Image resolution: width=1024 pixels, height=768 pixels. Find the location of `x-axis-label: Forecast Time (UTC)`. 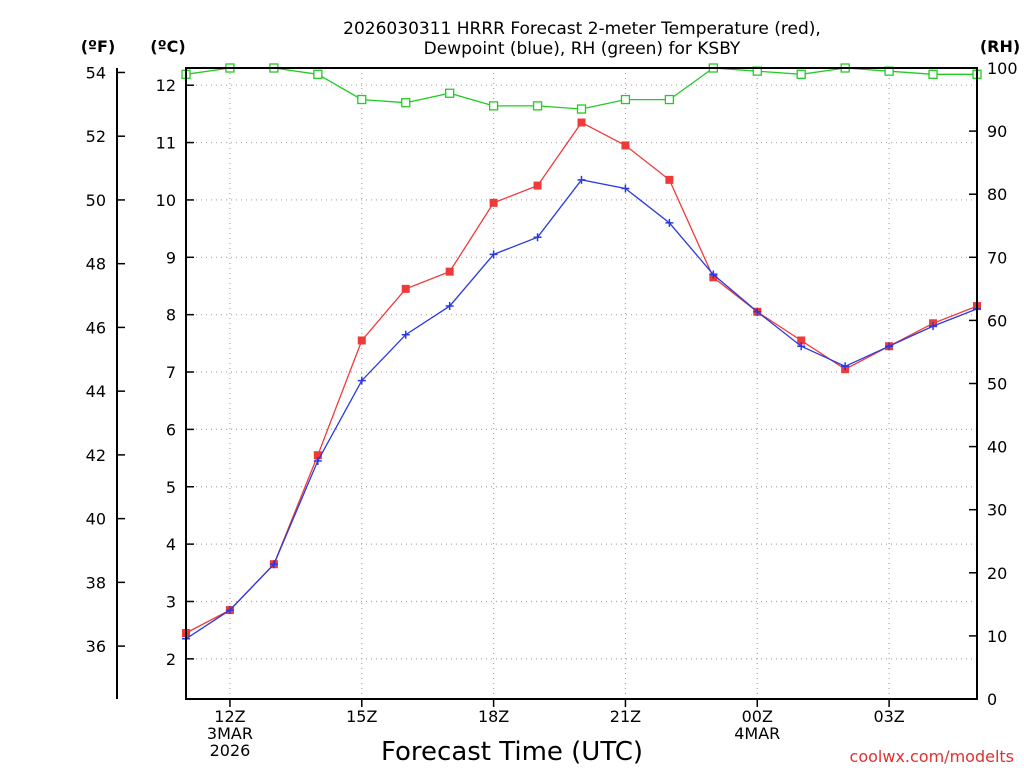

x-axis-label: Forecast Time (UTC) is located at coordinates (512, 752).